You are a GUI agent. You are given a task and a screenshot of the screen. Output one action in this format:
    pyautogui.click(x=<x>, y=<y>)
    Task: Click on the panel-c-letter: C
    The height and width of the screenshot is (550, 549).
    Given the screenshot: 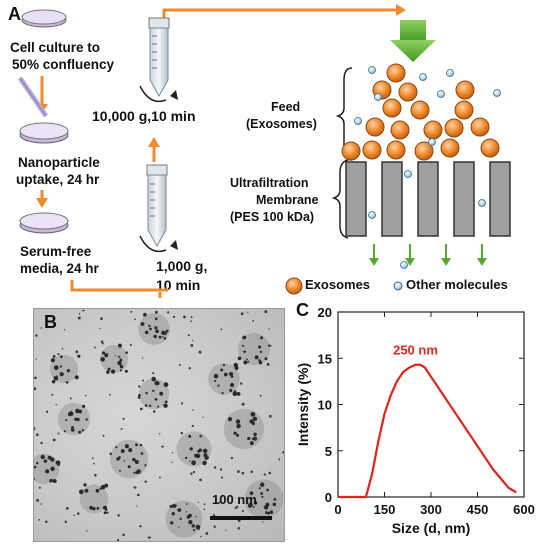 What is the action you would take?
    pyautogui.click(x=302, y=310)
    